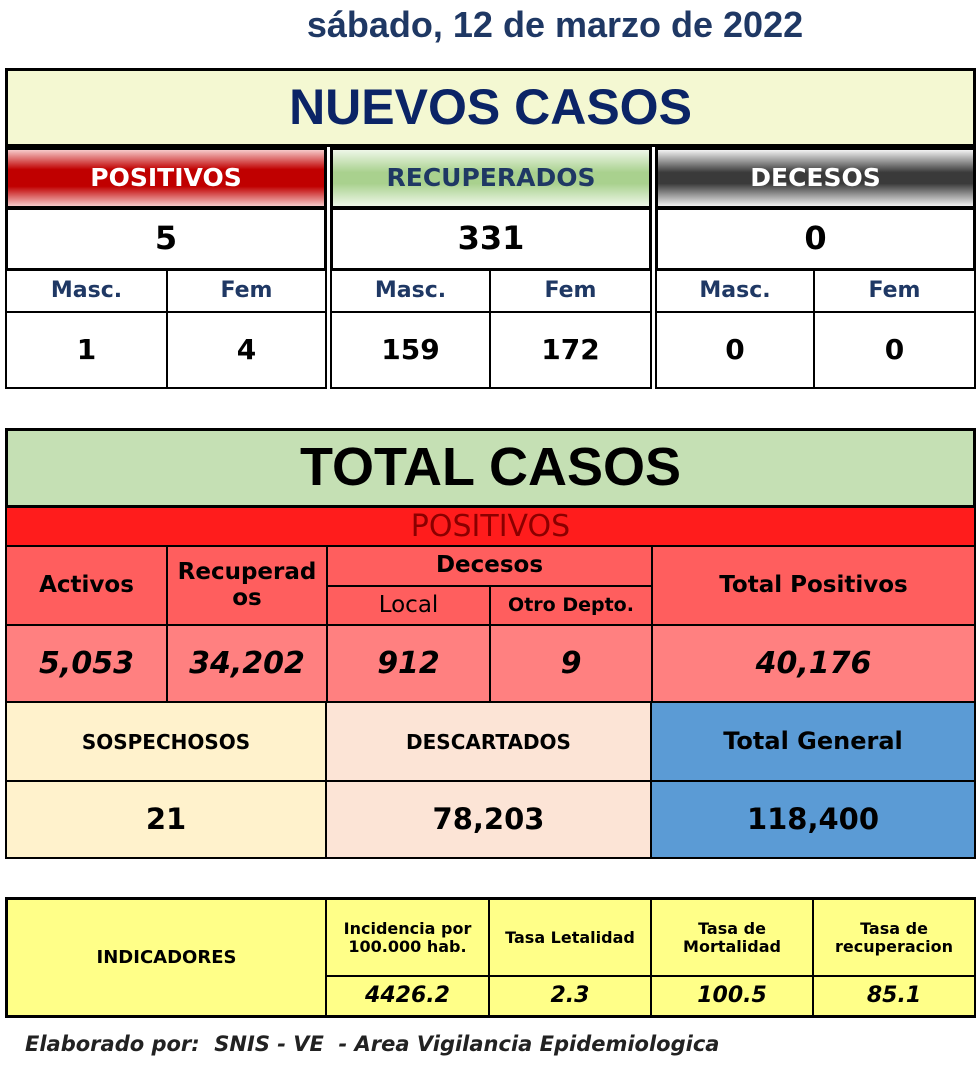 This screenshot has height=1076, width=980. Describe the element at coordinates (408, 663) in the screenshot. I see `value-cell: 912` at that location.